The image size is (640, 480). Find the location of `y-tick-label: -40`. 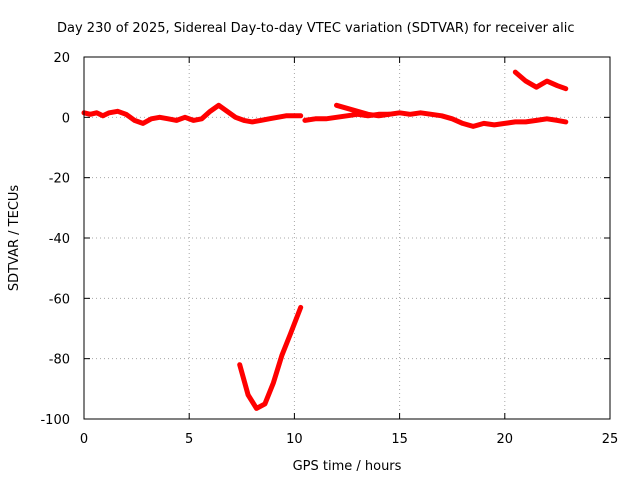

y-tick-label: -40 is located at coordinates (59, 239).